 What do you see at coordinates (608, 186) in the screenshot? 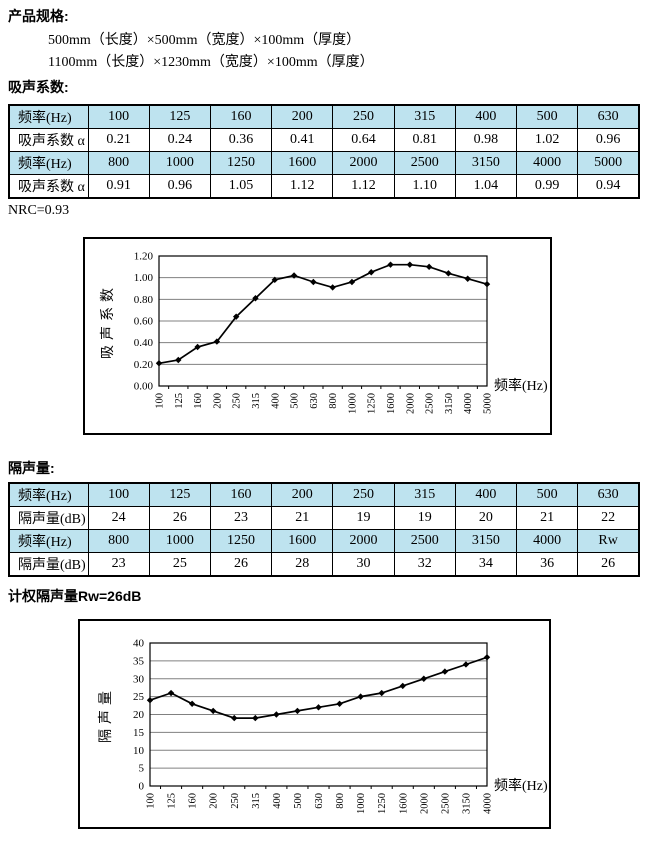
I see `value-cell: 0.94` at bounding box center [608, 186].